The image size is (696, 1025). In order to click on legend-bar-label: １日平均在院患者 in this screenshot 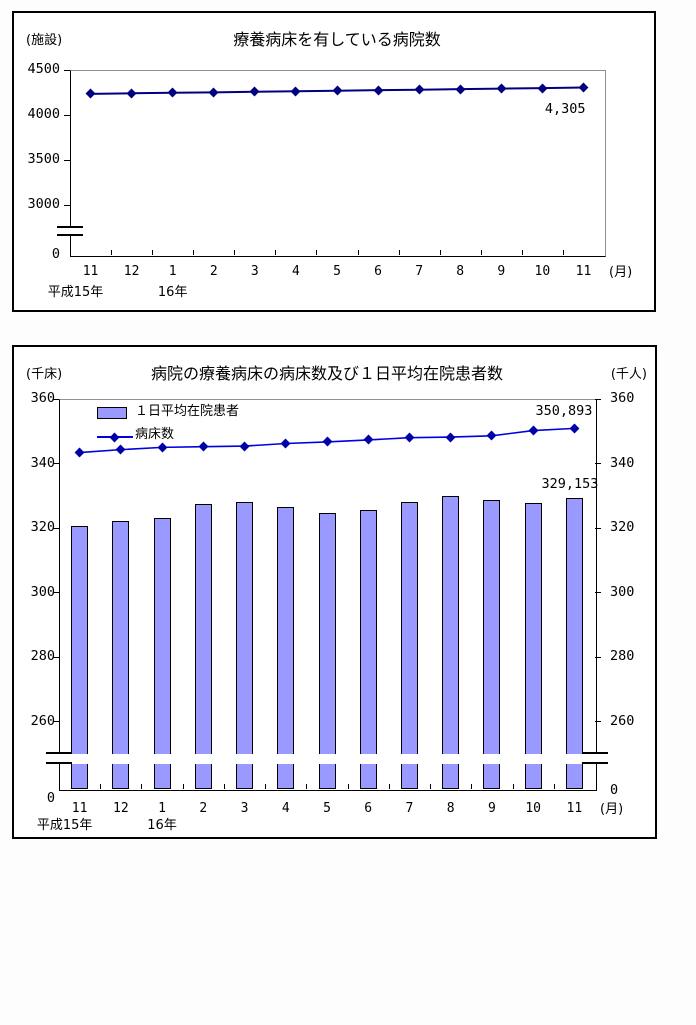, I will do `click(187, 411)`.